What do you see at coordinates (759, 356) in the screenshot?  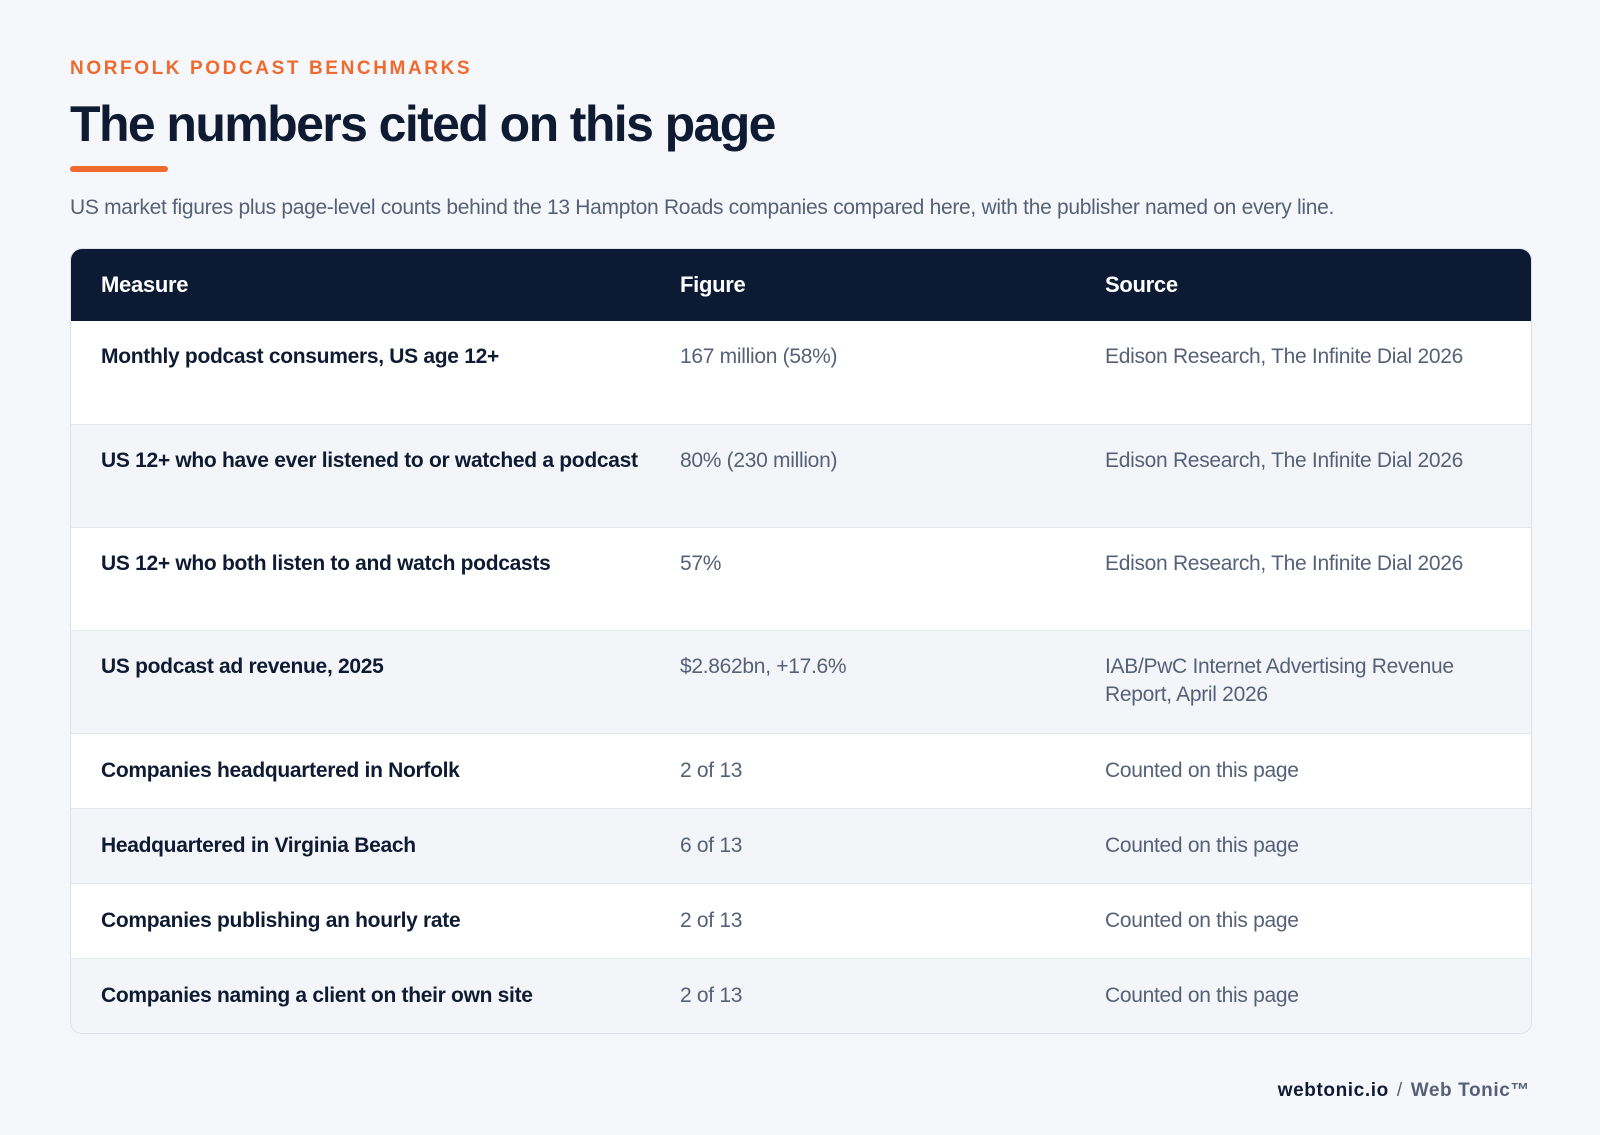 I see `cell-figure: 167 million (58%)` at bounding box center [759, 356].